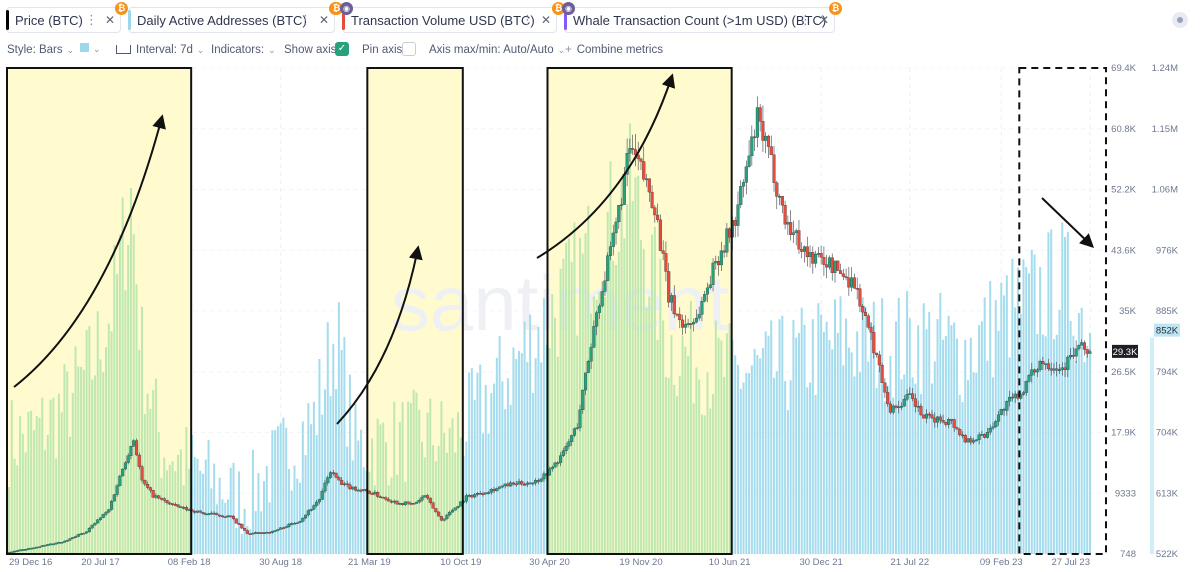 This screenshot has height=572, width=1200. What do you see at coordinates (222, 20) in the screenshot?
I see `tab-label: Daily Active Addresses (BTC)` at bounding box center [222, 20].